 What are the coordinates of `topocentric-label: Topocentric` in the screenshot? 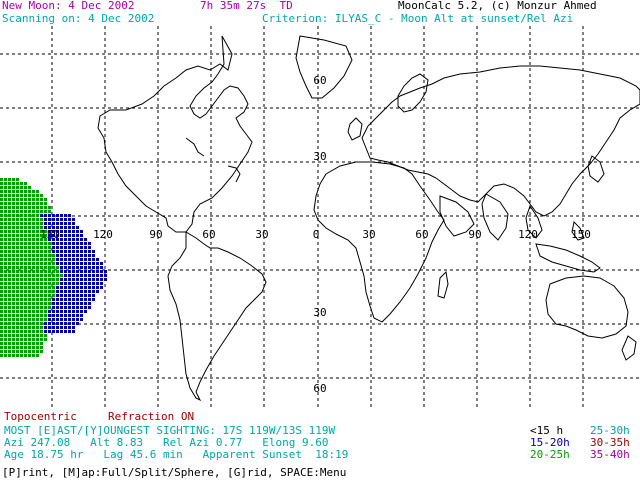 It's located at (40, 416).